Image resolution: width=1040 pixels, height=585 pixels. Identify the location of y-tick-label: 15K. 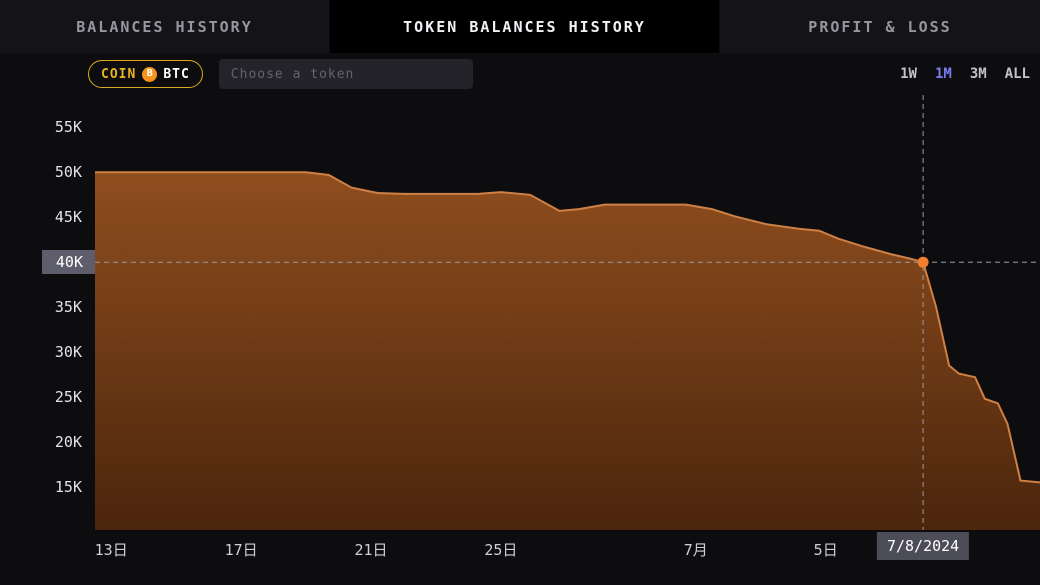
(68, 486).